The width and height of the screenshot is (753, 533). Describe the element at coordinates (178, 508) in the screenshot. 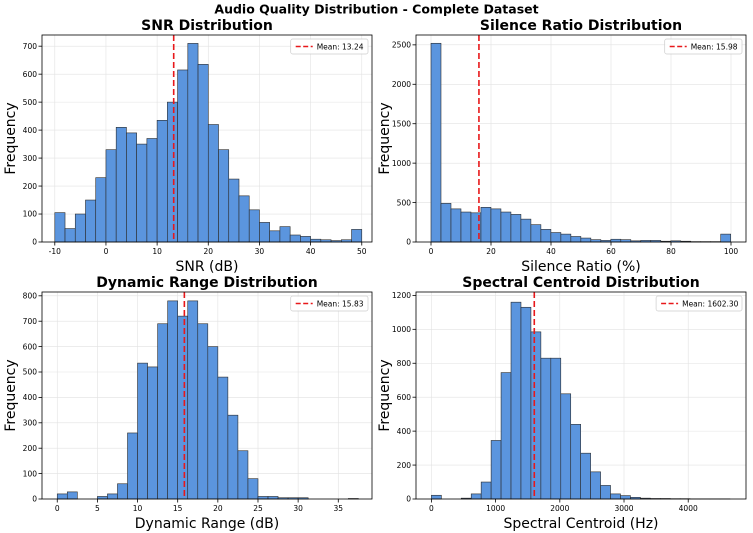

I see `dynamic-range-xtick-label: 15` at that location.